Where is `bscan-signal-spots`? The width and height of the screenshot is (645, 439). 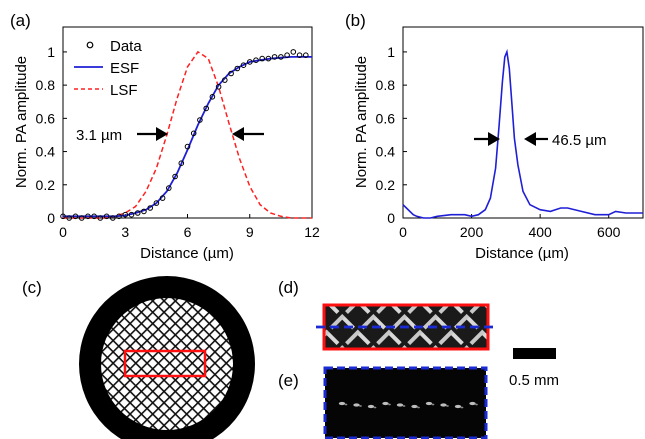 bscan-signal-spots is located at coordinates (408, 405).